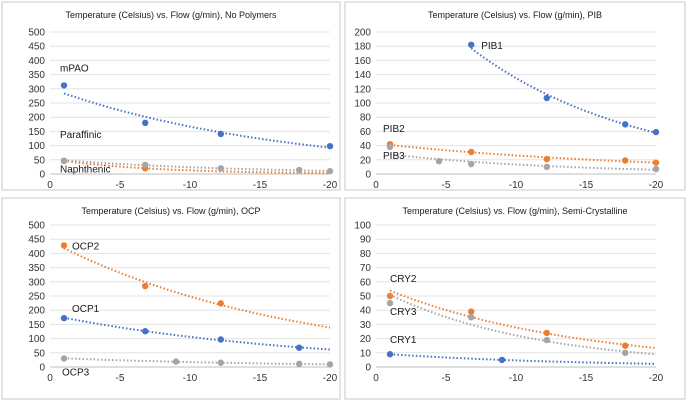 This screenshot has height=401, width=688. What do you see at coordinates (36, 282) in the screenshot?
I see `y-tick-label: 300` at bounding box center [36, 282].